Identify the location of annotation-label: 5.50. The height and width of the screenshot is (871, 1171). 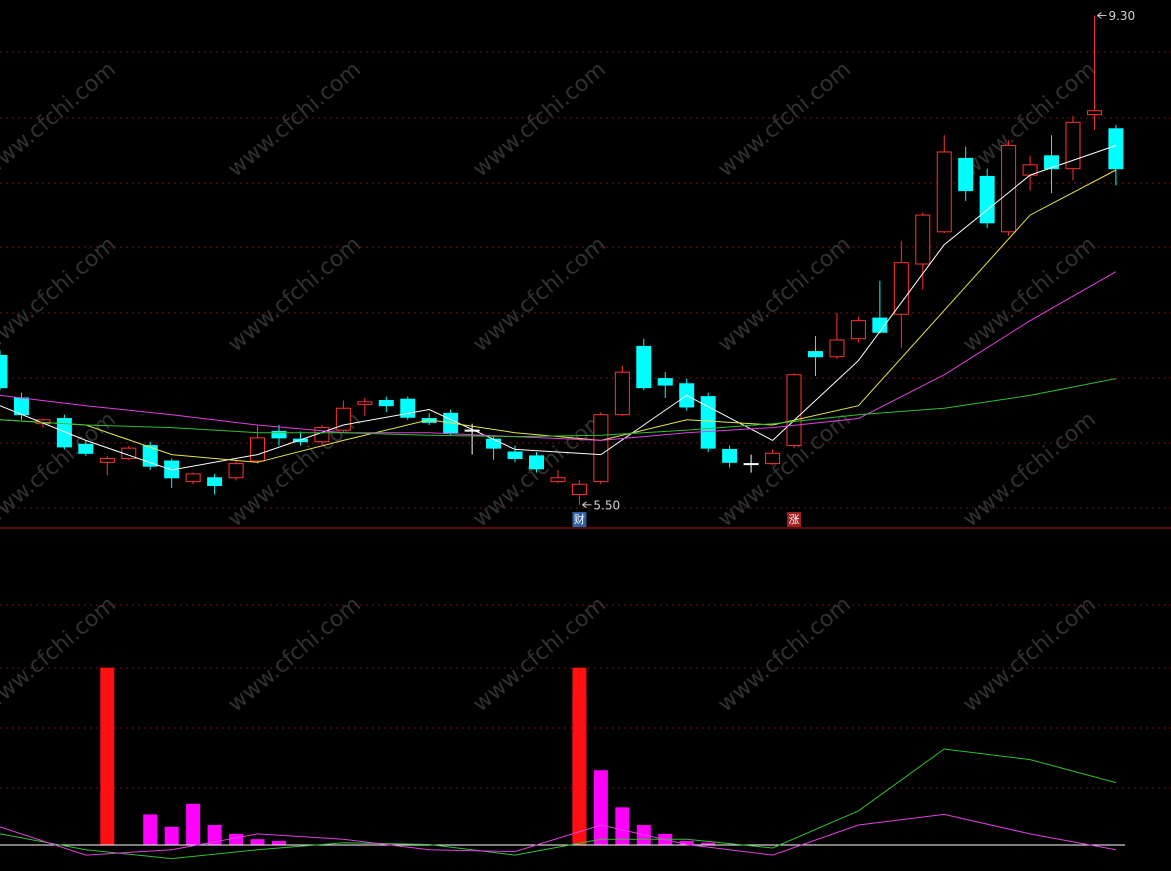
(606, 505).